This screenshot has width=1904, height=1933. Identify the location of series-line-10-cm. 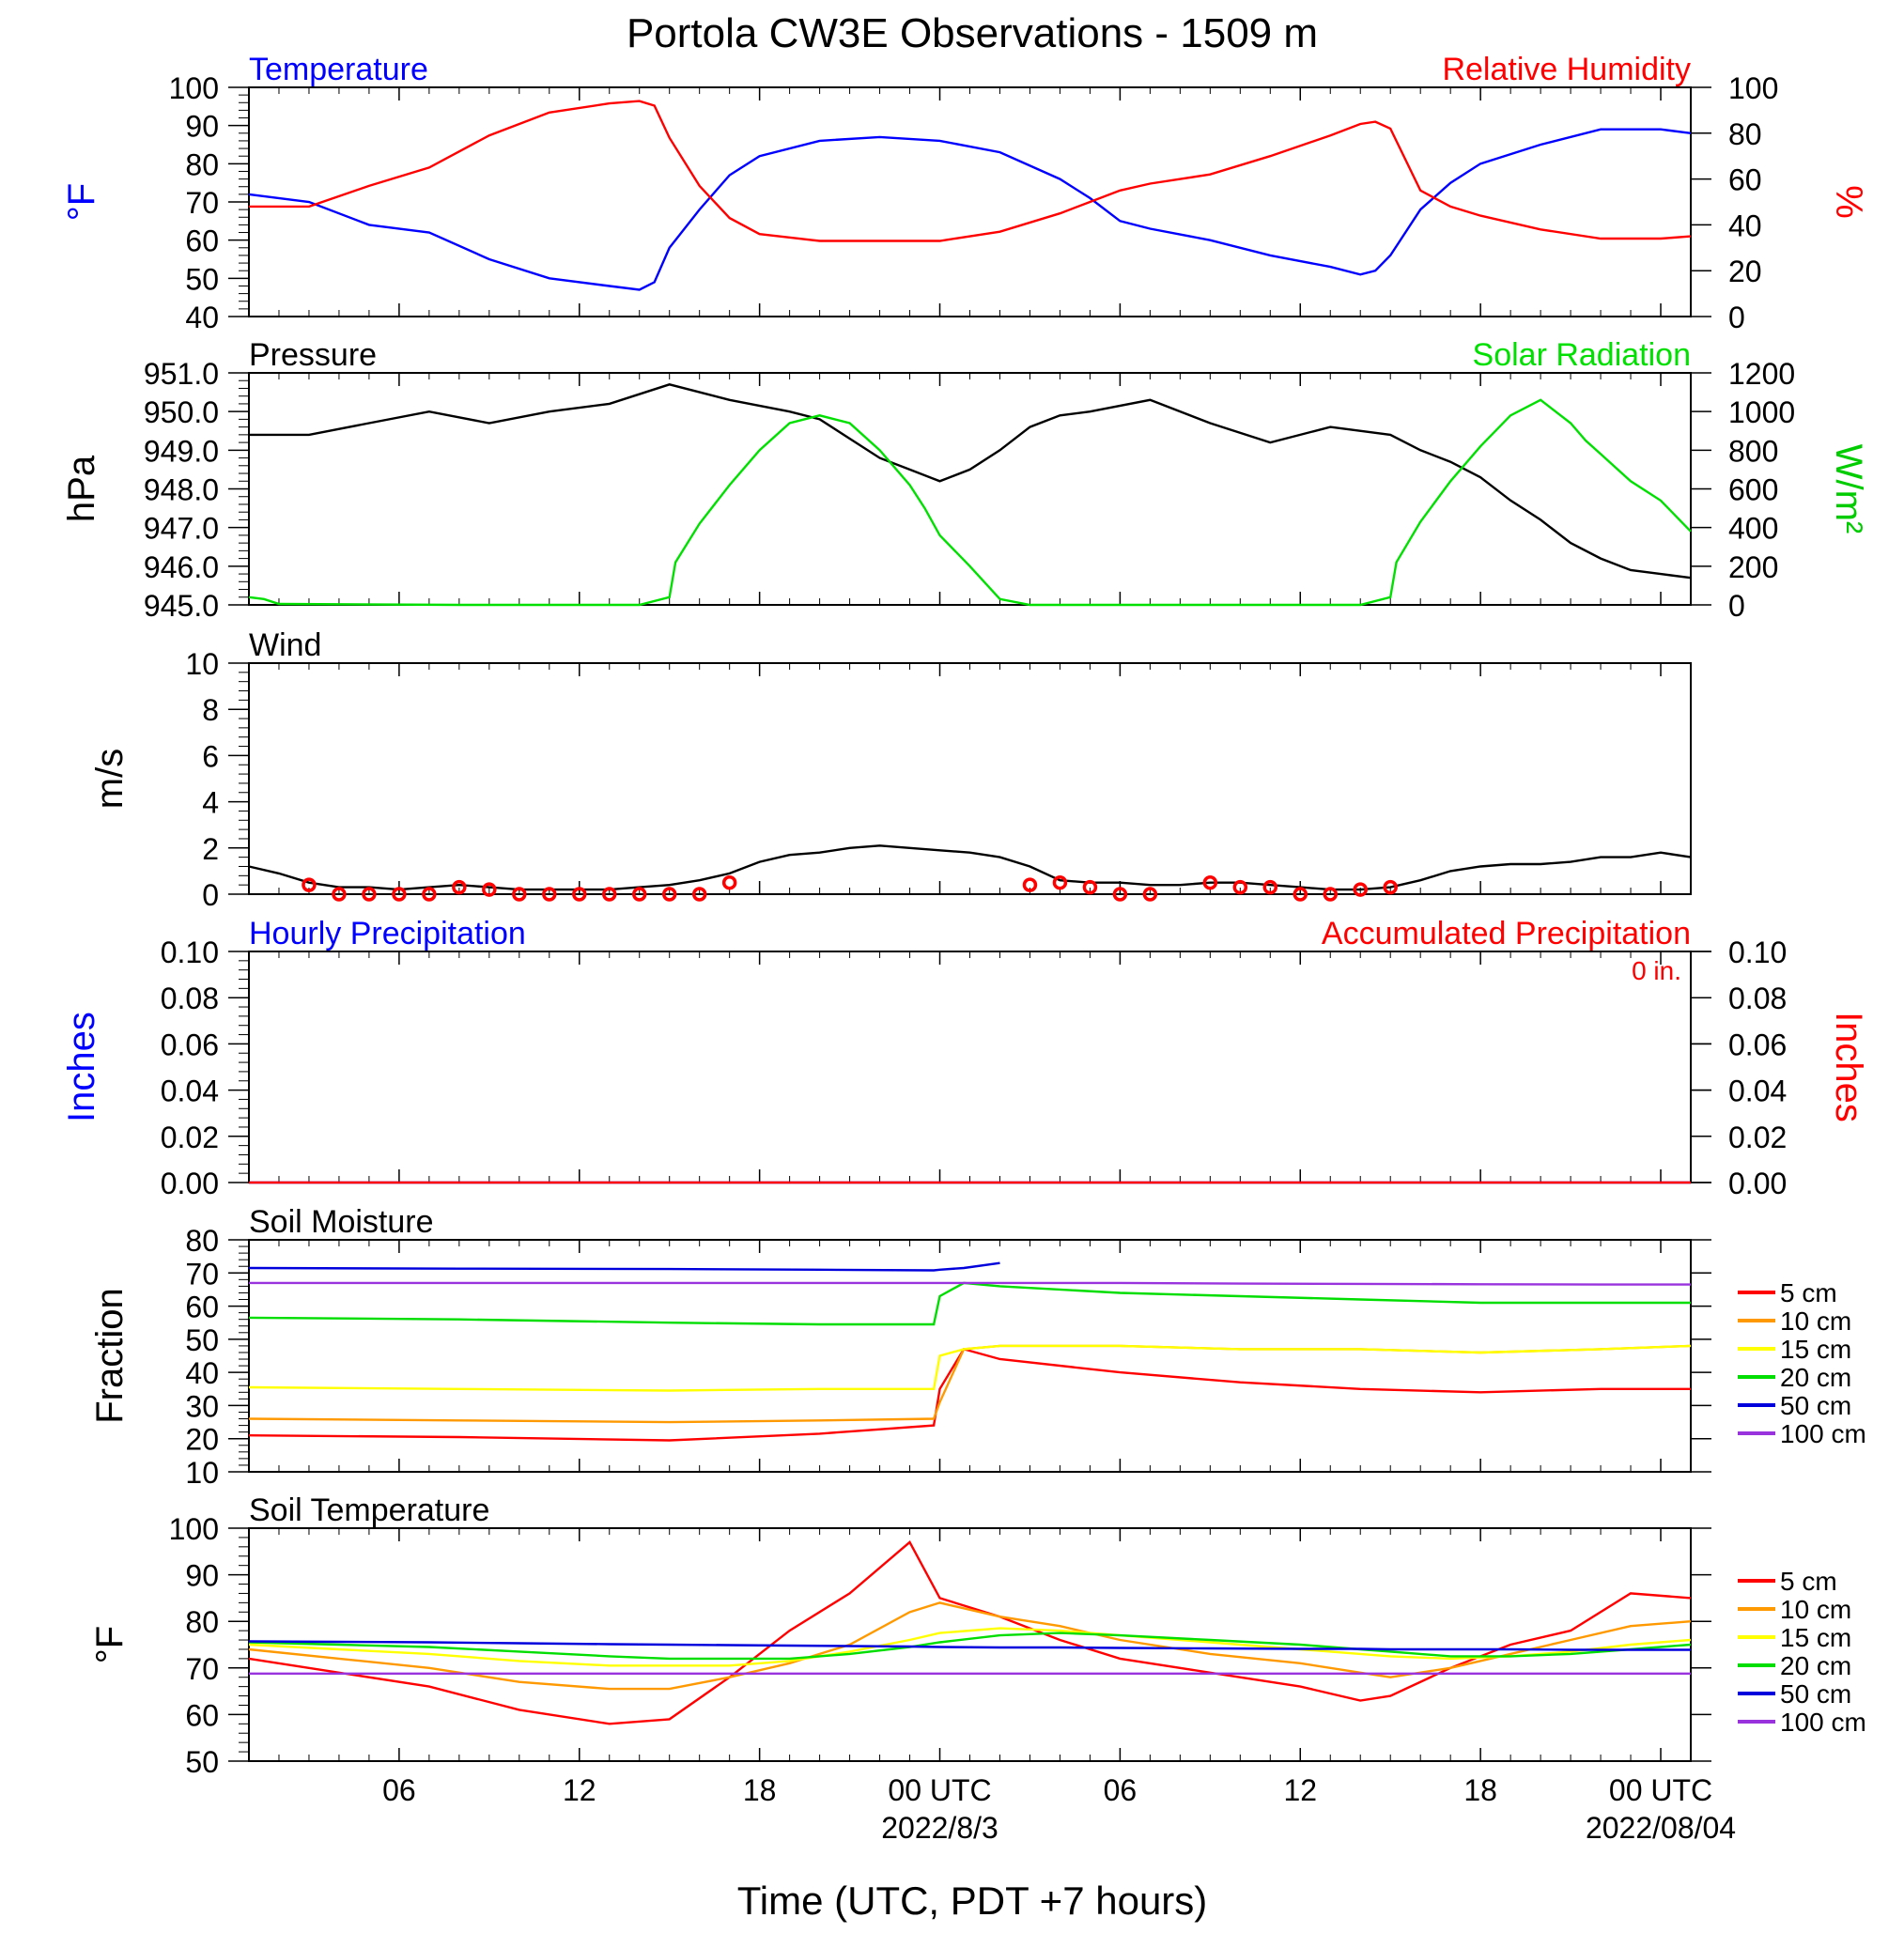
(970, 1646).